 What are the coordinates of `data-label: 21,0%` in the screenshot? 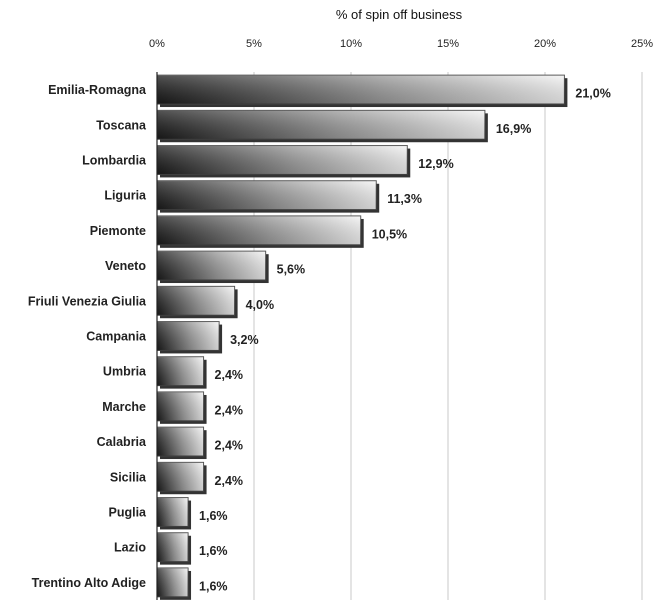 It's located at (592, 94).